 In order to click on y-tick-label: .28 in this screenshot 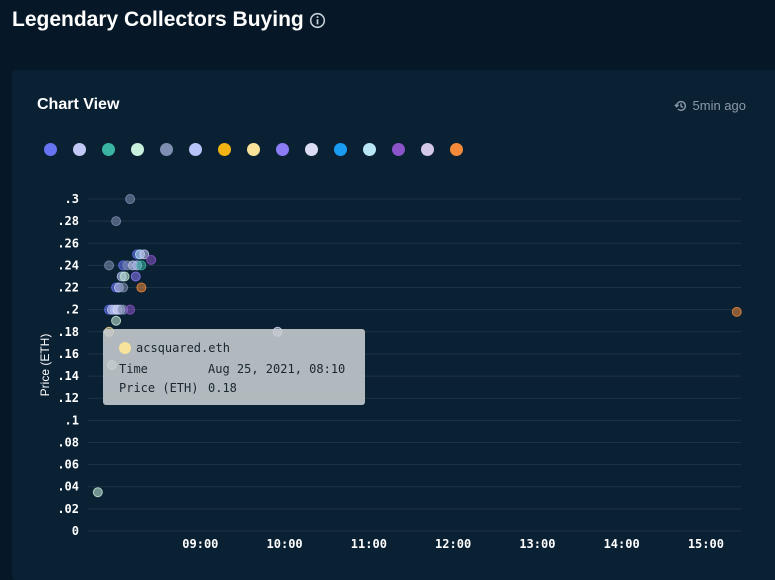, I will do `click(68, 221)`.